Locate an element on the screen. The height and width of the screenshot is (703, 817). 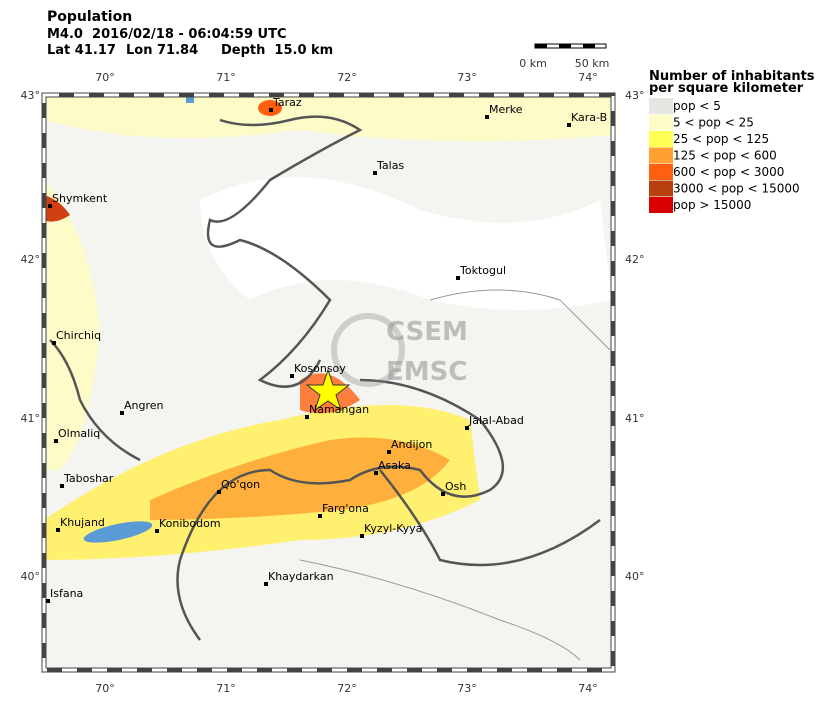
city-label: Khaydarkan is located at coordinates (301, 576).